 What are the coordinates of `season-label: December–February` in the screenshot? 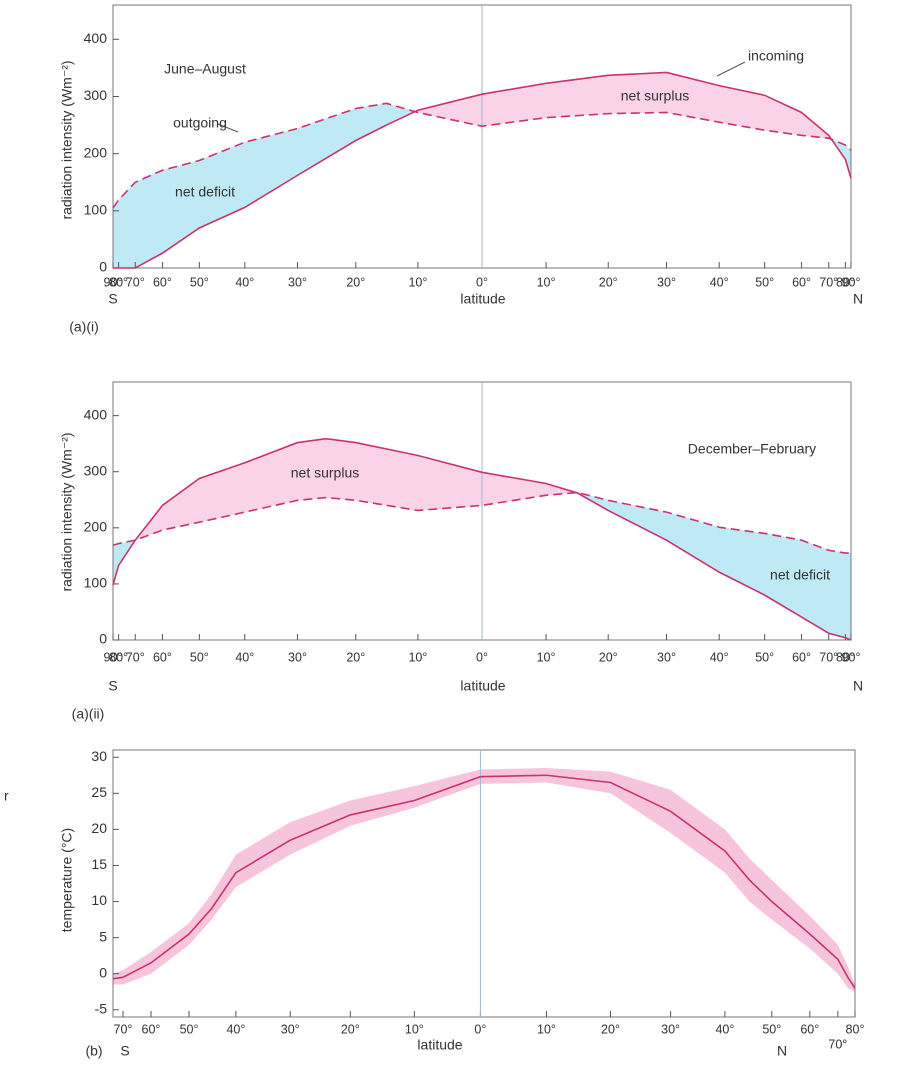 It's located at (752, 449).